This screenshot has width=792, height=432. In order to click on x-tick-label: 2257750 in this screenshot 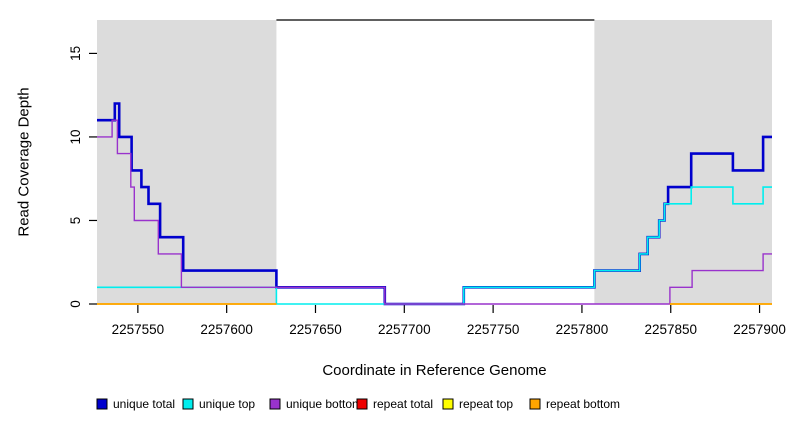, I will do `click(493, 329)`.